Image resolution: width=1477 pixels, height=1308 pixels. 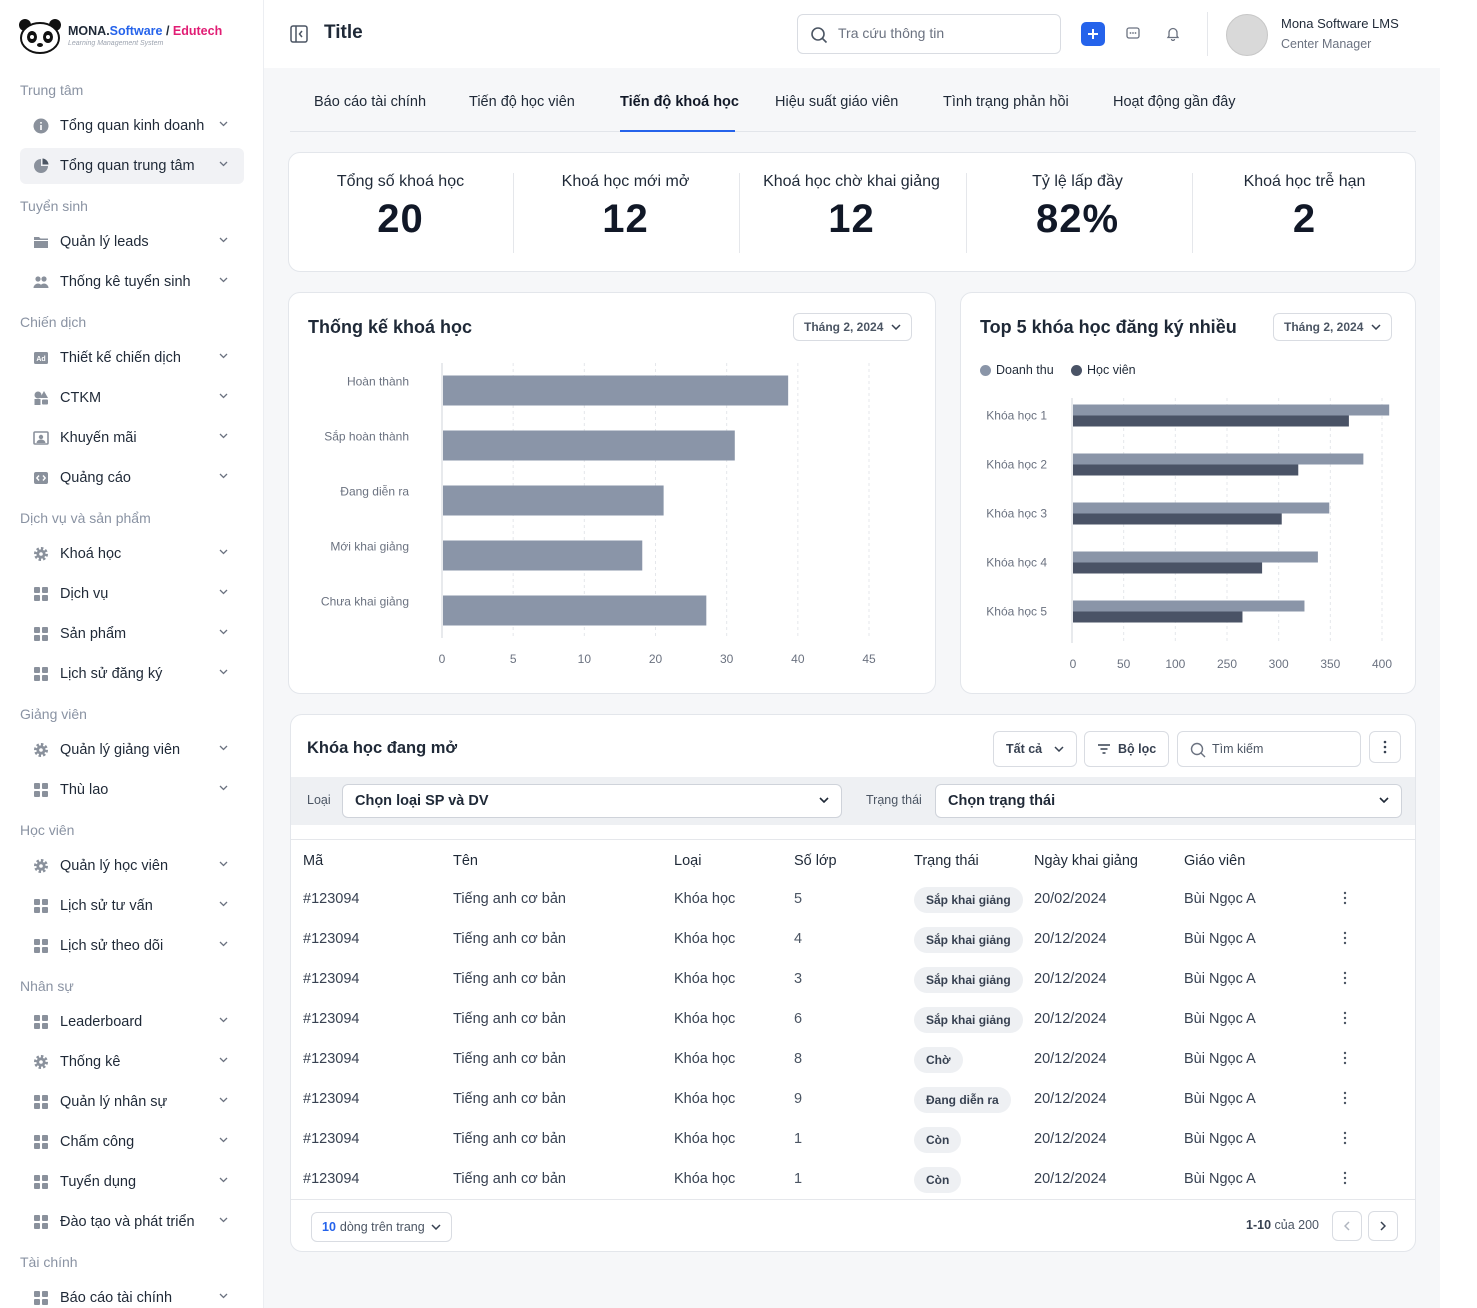 I want to click on tab-financial-report: Báo cáo tài chính, so click(x=370, y=102).